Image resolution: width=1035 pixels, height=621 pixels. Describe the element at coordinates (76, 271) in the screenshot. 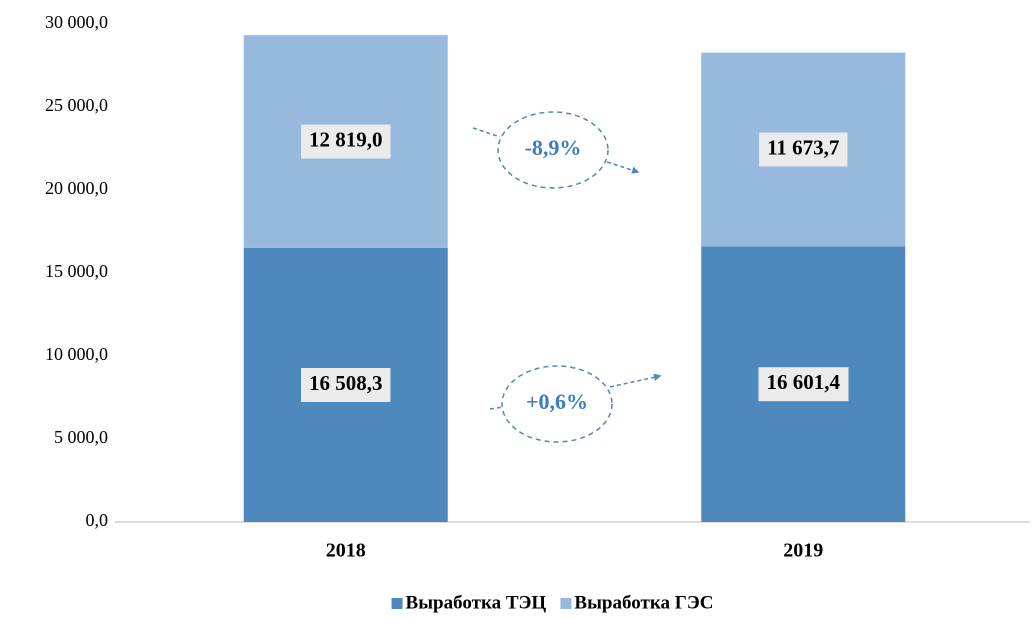

I see `y-tick-label: 15 000,0` at that location.